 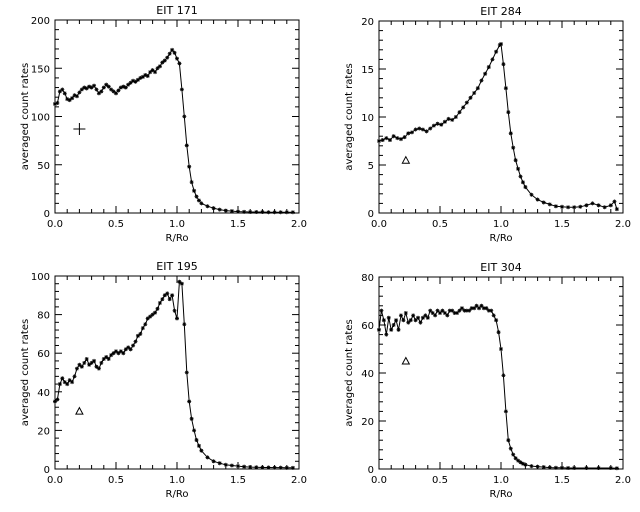 What do you see at coordinates (177, 238) in the screenshot?
I see `x-axis-label: R/Ro` at bounding box center [177, 238].